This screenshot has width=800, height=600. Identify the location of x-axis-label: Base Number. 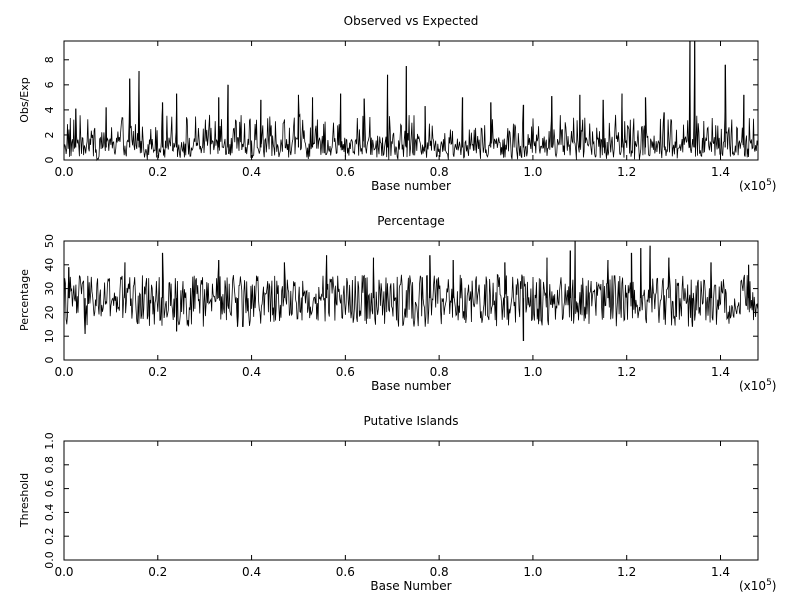
(410, 586).